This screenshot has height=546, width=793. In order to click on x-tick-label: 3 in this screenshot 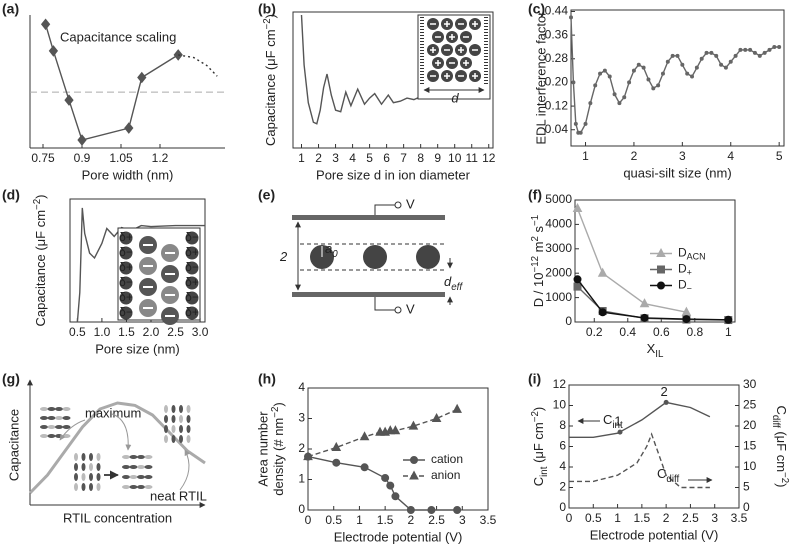, I will do `click(335, 158)`.